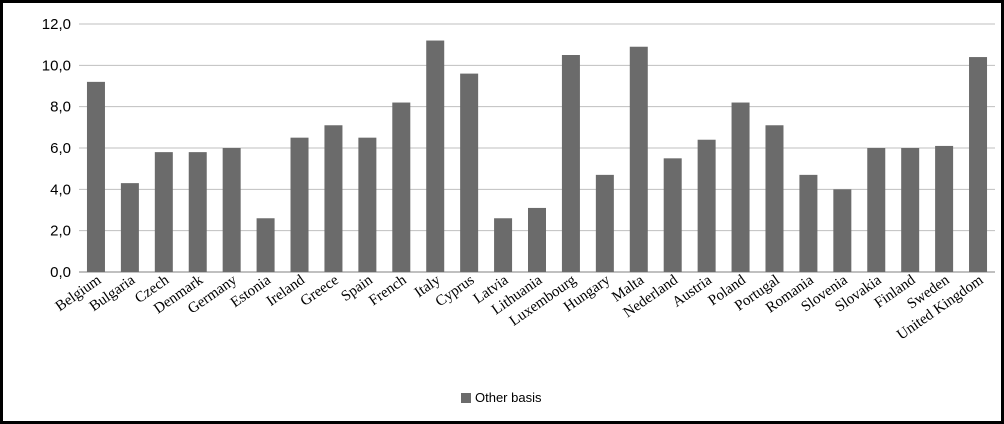 Image resolution: width=1004 pixels, height=424 pixels. I want to click on x-tick-label: Estonia, so click(251, 291).